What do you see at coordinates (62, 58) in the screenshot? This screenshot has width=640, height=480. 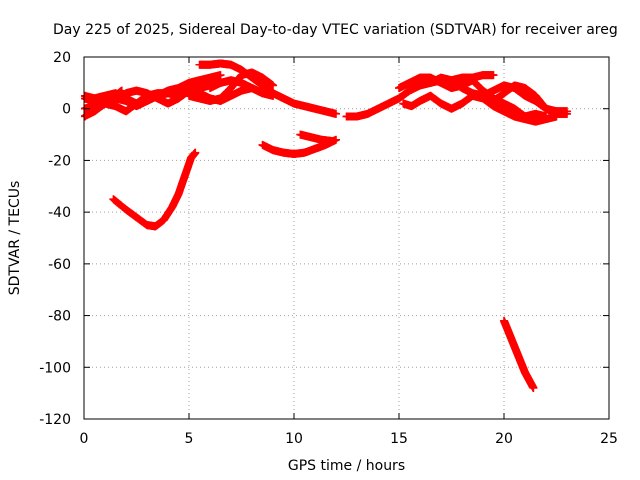 I see `y-tick-label: 20` at bounding box center [62, 58].